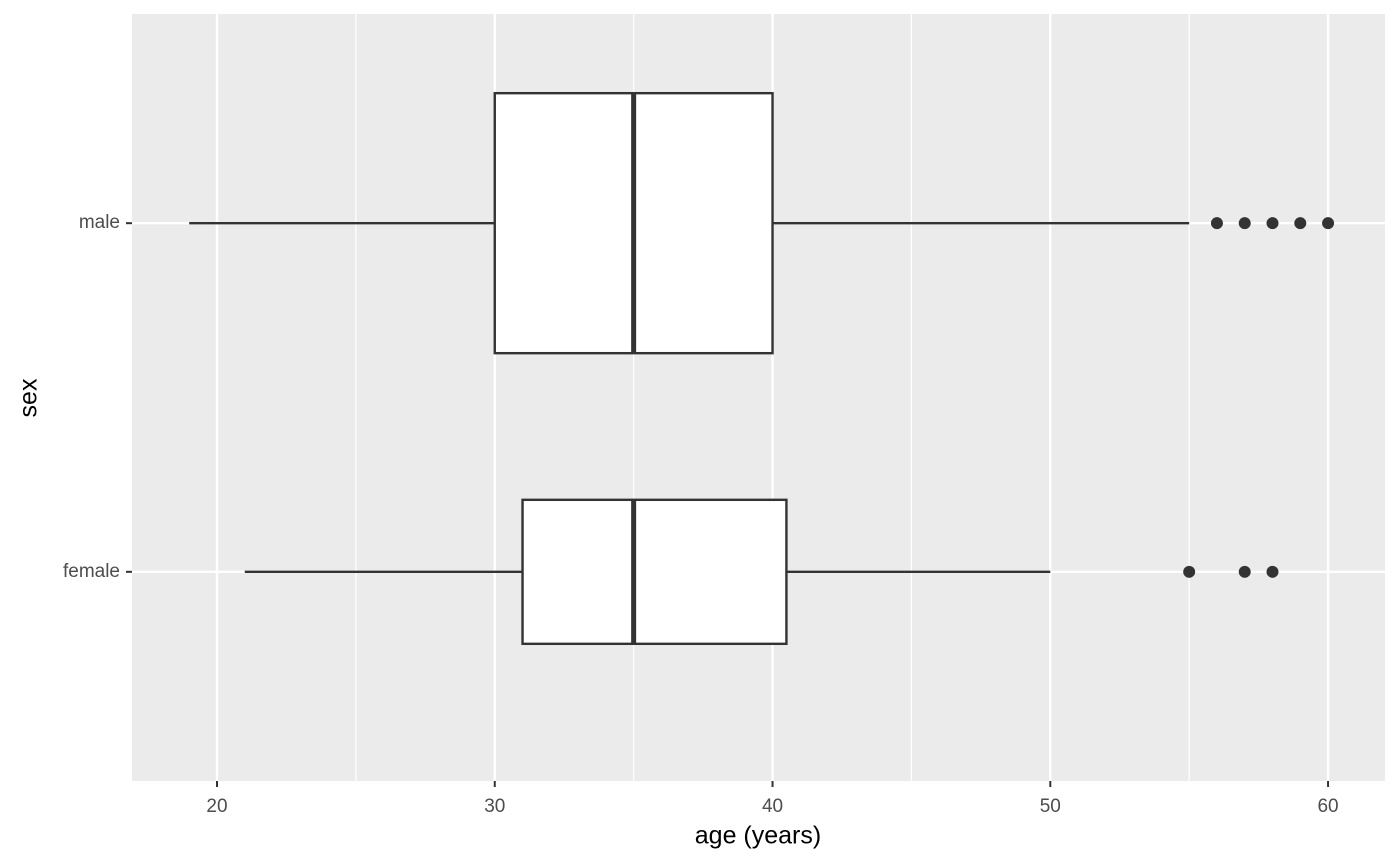 This screenshot has height=866, width=1400. What do you see at coordinates (758, 836) in the screenshot?
I see `x-axis-title: age (years)` at bounding box center [758, 836].